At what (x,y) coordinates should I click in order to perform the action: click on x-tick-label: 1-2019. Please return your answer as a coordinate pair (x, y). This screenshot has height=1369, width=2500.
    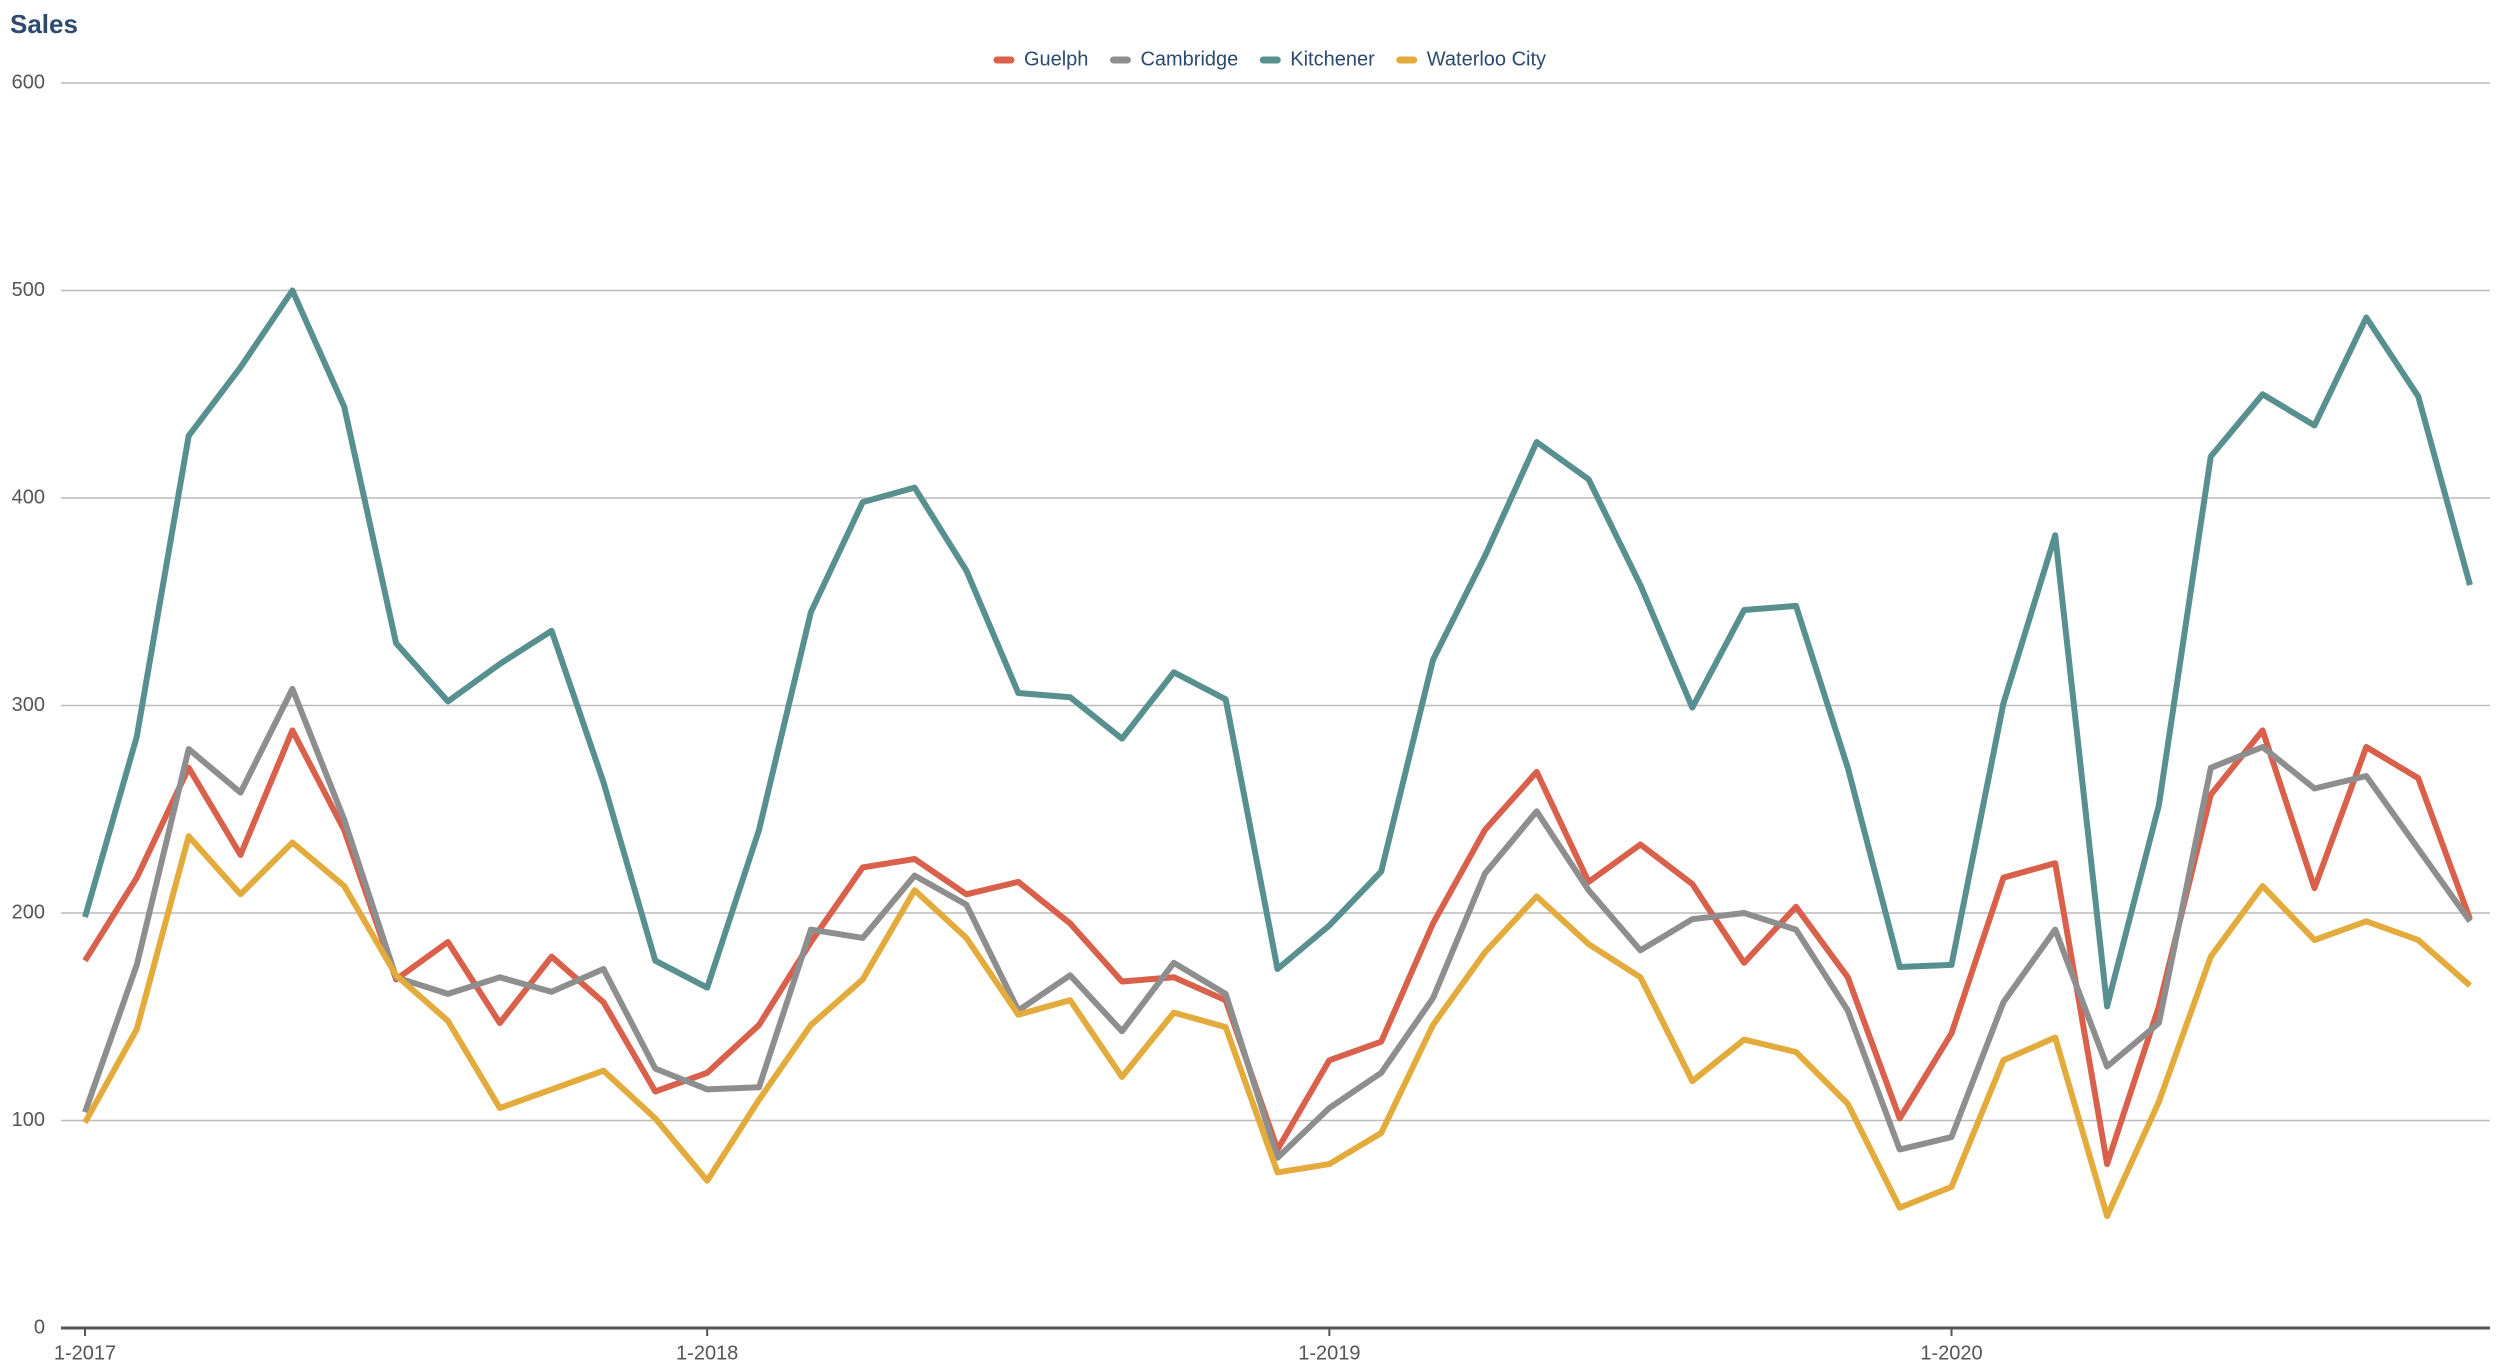
    Looking at the image, I should click on (1329, 1353).